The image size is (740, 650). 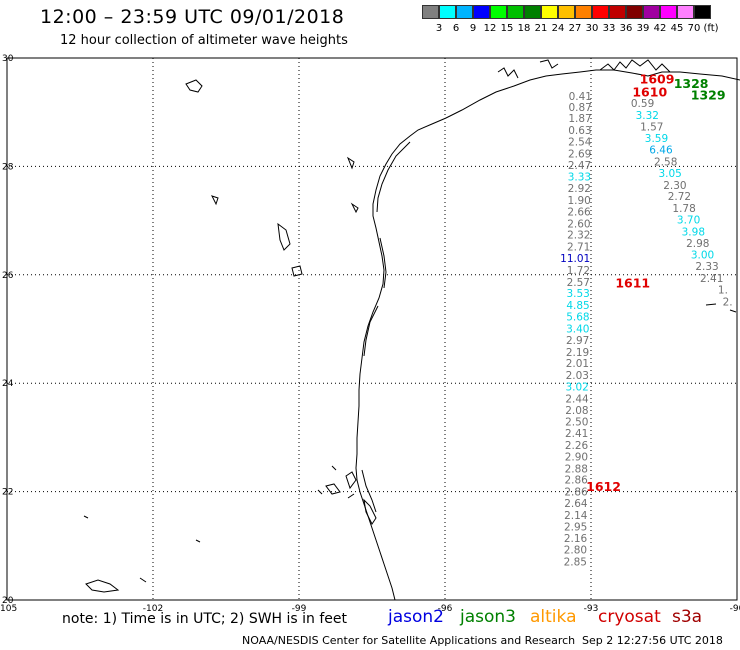 I want to click on swh-value: 2.33, so click(x=706, y=267).